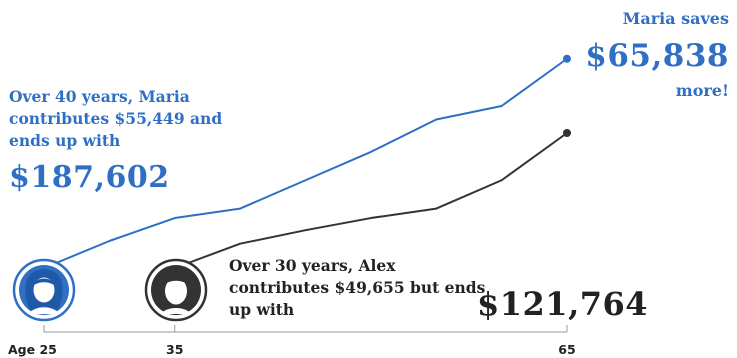 This screenshot has width=737, height=358. Describe the element at coordinates (702, 90) in the screenshot. I see `savings-more-label: more!` at that location.